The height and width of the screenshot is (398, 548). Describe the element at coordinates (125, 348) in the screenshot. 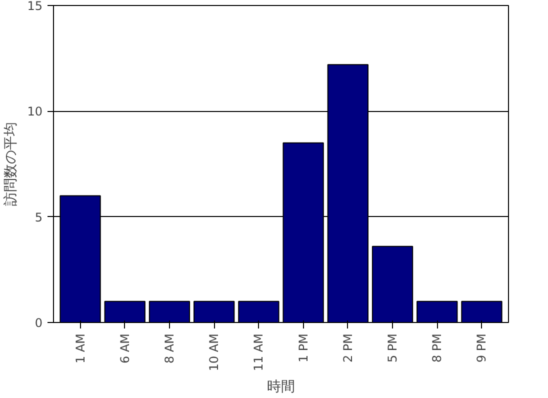

I see `x-tick-label: 6 AM` at that location.